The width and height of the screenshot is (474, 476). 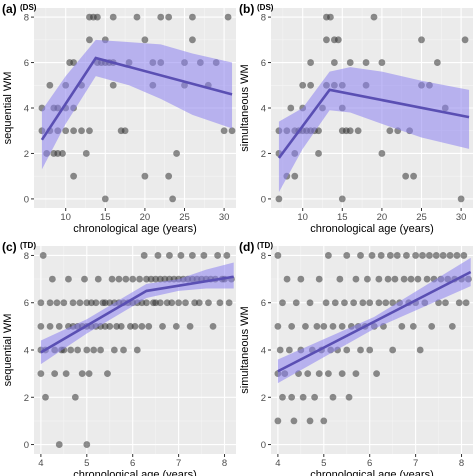 What do you see at coordinates (40, 463) in the screenshot?
I see `x-tick-label: 4` at bounding box center [40, 463].